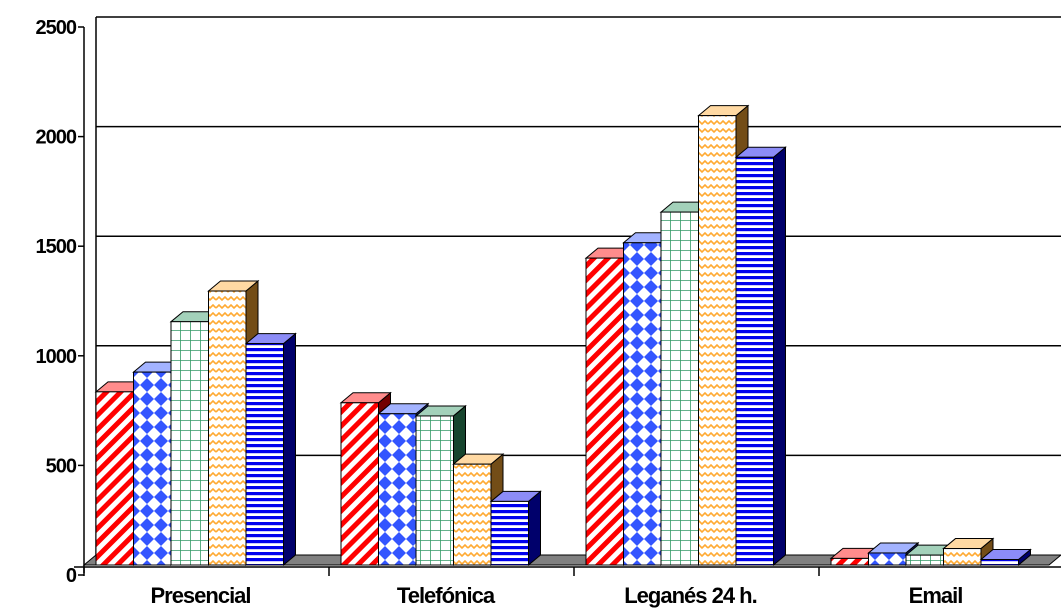 This screenshot has width=1061, height=609. Describe the element at coordinates (200, 595) in the screenshot. I see `x-category-label: Presencial` at that location.